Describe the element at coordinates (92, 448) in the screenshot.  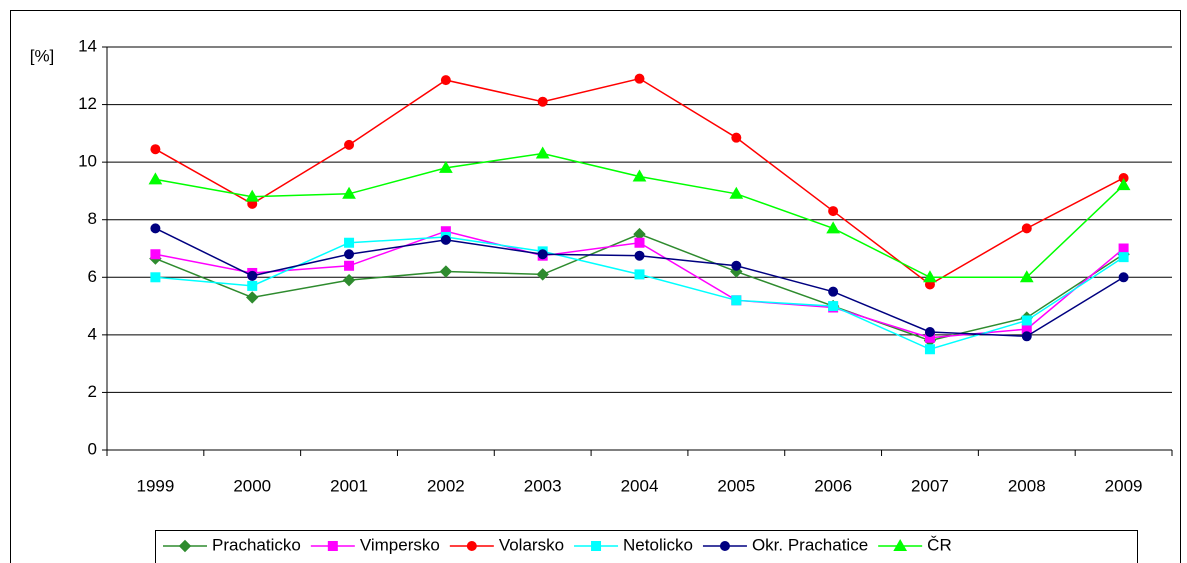
I see `y-tick-label: 0` at that location.